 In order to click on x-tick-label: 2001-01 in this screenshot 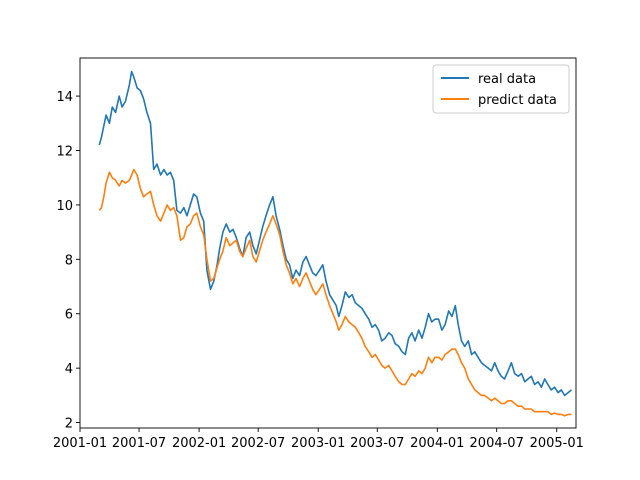, I will do `click(80, 443)`.